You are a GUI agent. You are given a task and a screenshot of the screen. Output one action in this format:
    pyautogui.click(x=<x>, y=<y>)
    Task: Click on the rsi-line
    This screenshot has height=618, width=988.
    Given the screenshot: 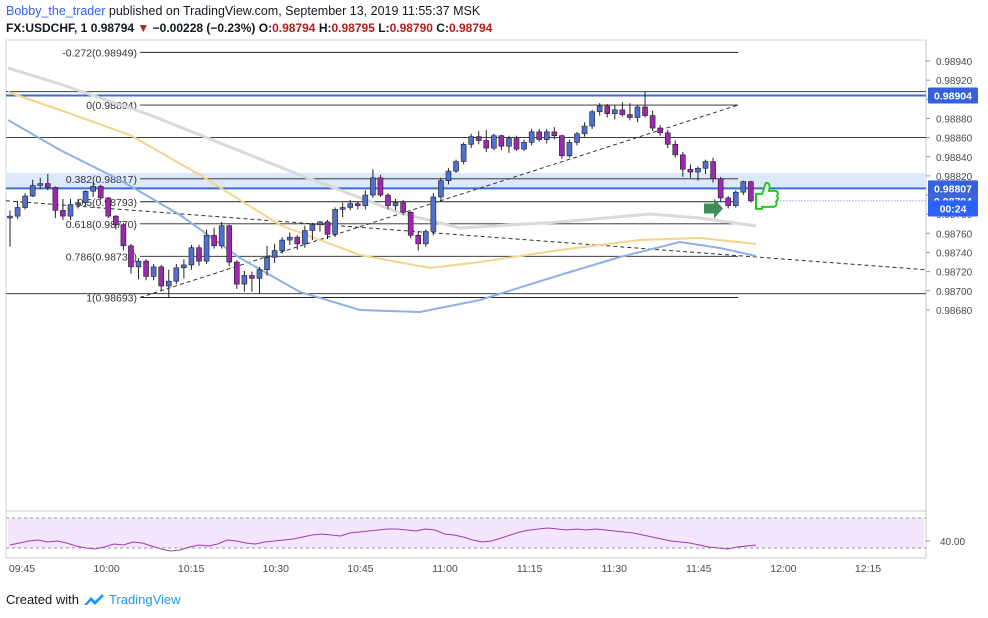 What is the action you would take?
    pyautogui.click(x=383, y=539)
    